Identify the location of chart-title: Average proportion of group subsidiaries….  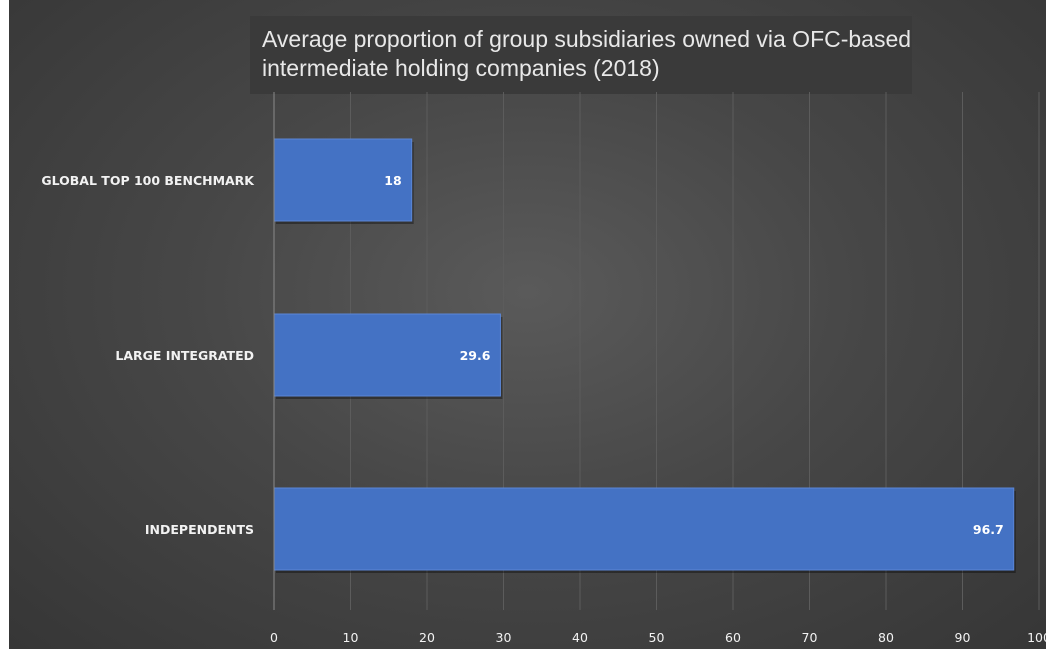
(587, 53).